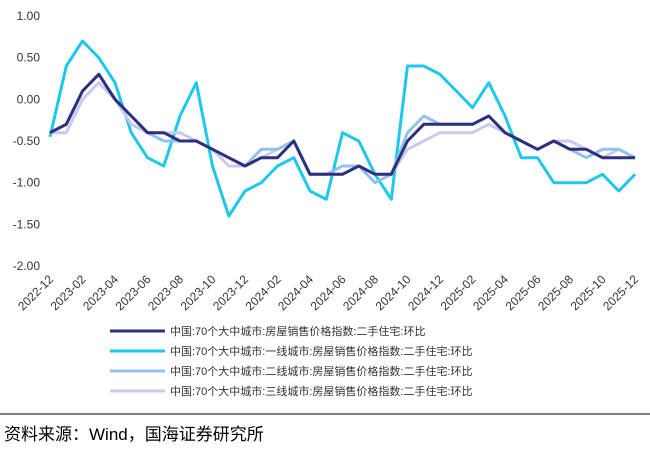 The image size is (650, 456). Describe the element at coordinates (27, 183) in the screenshot. I see `y-tick-label: -1.00` at that location.